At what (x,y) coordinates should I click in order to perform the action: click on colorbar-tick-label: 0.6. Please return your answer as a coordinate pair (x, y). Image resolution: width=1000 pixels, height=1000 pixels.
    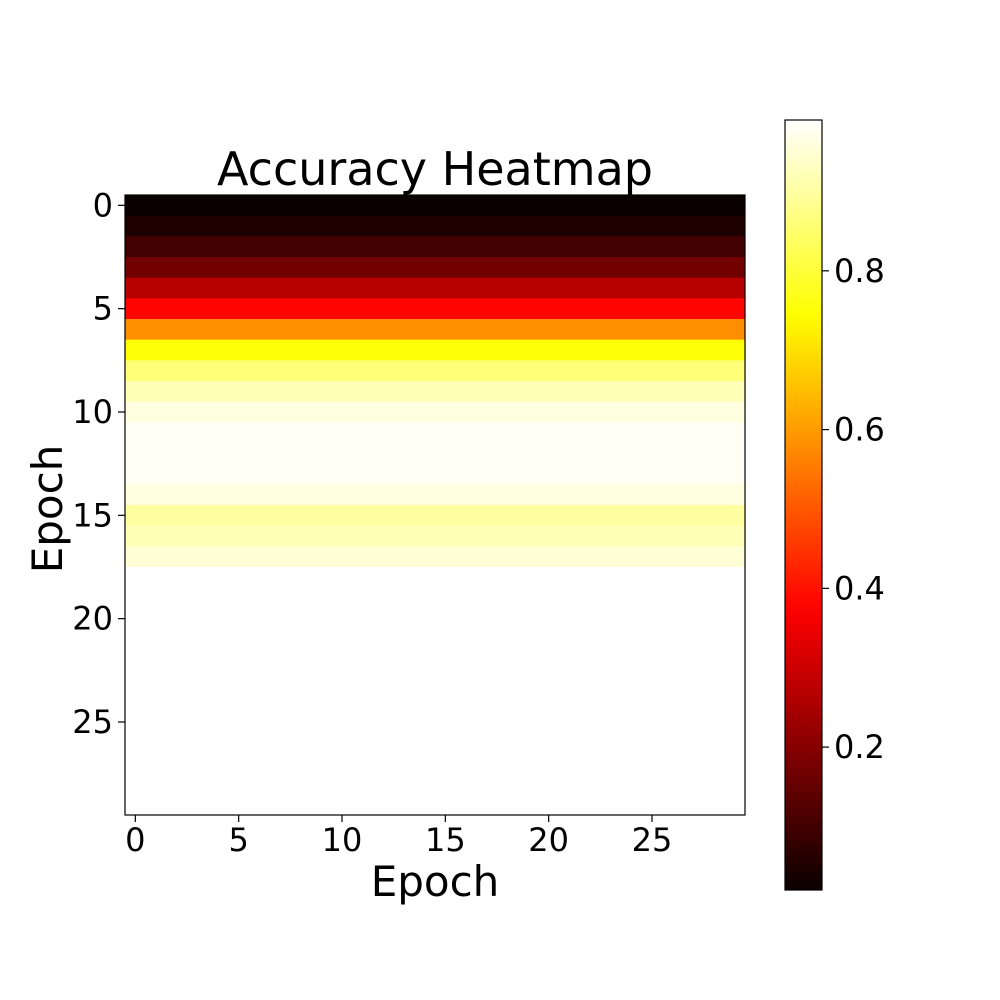
    Looking at the image, I should click on (859, 430).